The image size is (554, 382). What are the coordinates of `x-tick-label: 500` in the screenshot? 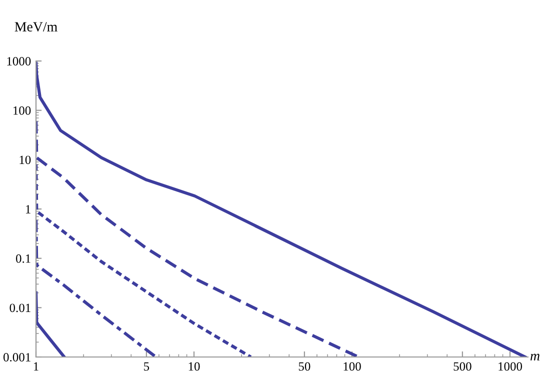 It's located at (463, 366).